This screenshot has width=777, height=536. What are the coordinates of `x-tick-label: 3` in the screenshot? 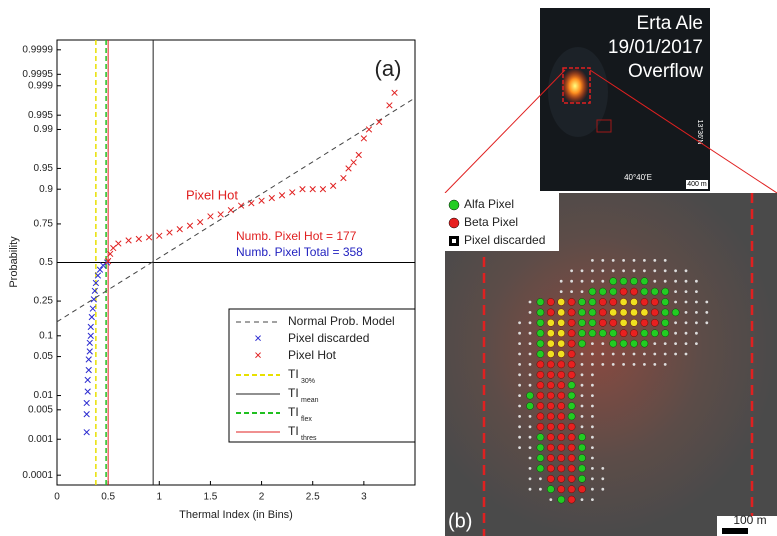 It's located at (364, 497).